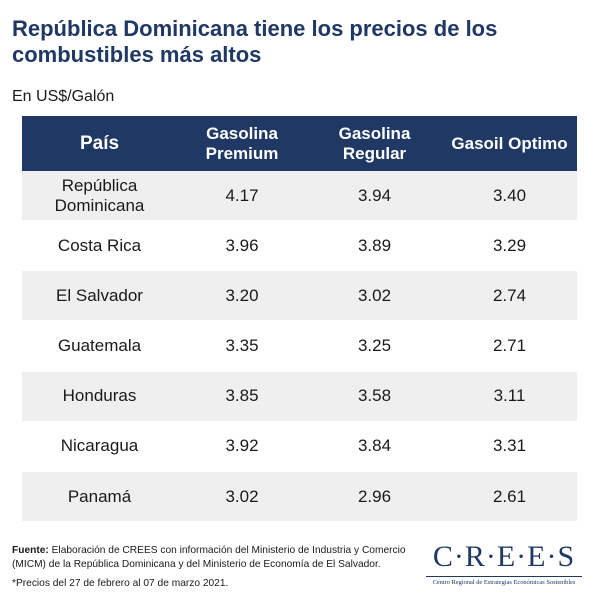 The height and width of the screenshot is (600, 600). Describe the element at coordinates (242, 143) in the screenshot. I see `header-gasolina-premium: Gasolina Premium` at that location.